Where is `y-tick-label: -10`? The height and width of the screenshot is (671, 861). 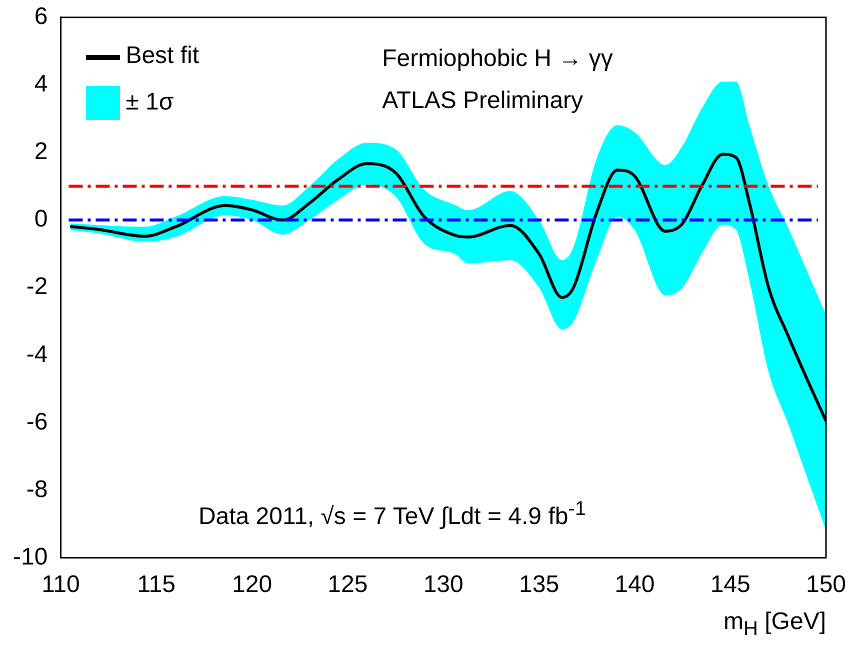 y-tick-label: -10 is located at coordinates (30, 556).